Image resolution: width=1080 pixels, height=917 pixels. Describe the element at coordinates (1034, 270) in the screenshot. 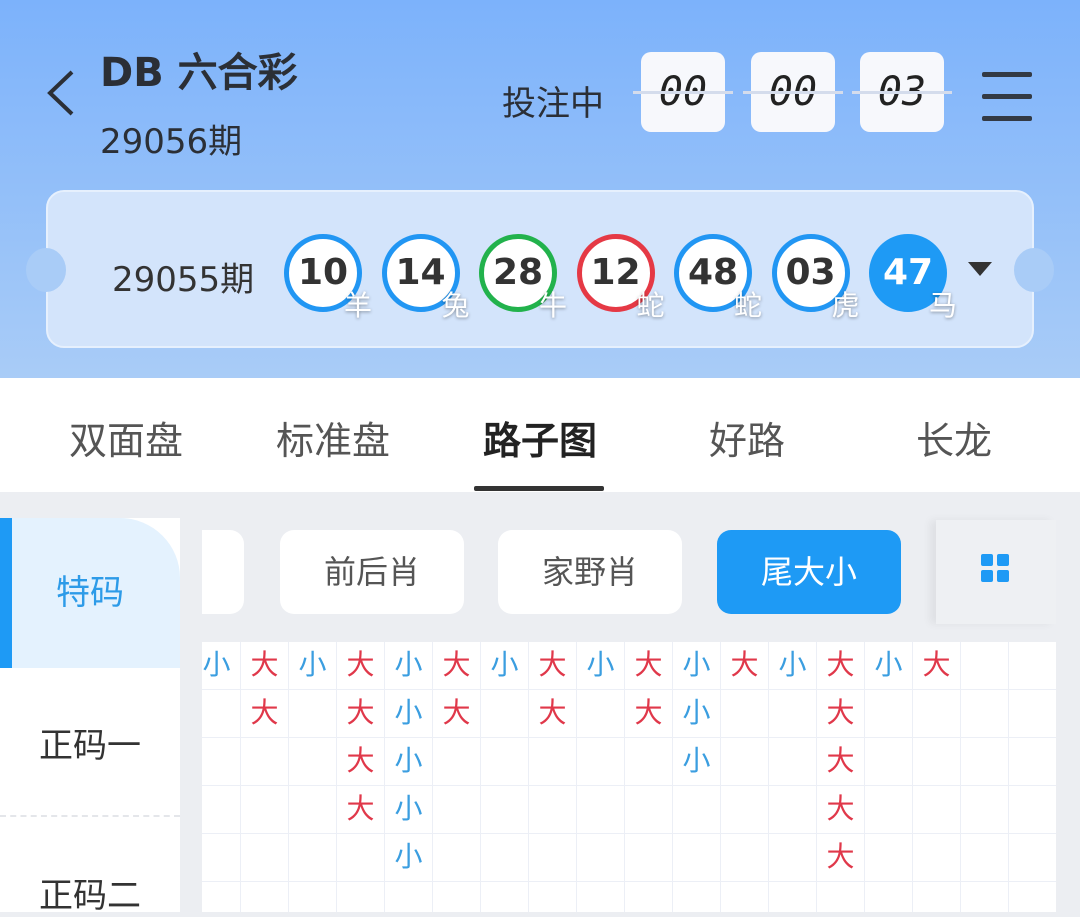

I see `ticket-notch` at that location.